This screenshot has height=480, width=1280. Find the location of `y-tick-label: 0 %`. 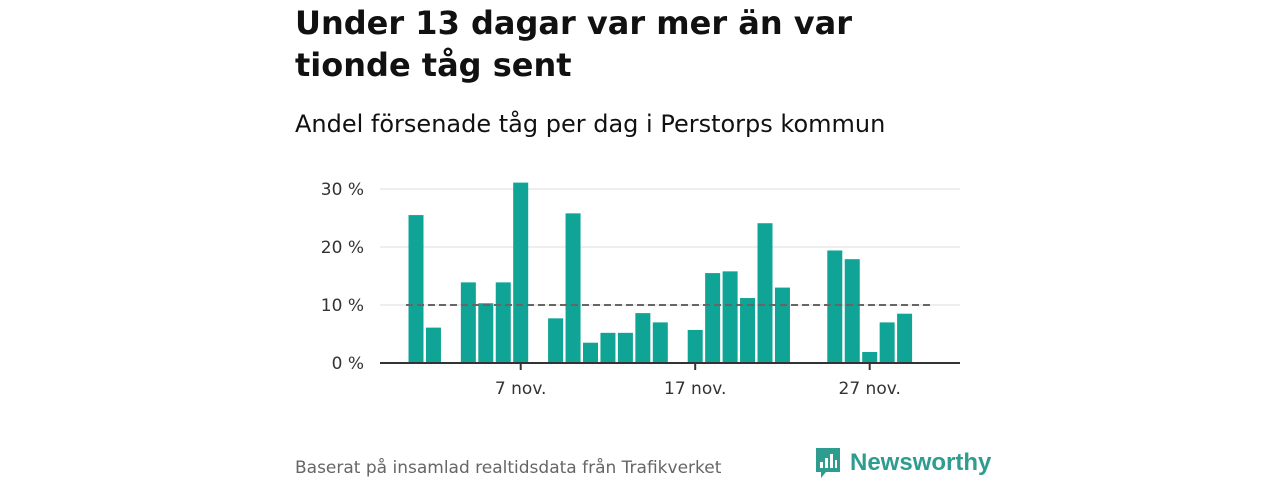

y-tick-label: 0 % is located at coordinates (348, 364).